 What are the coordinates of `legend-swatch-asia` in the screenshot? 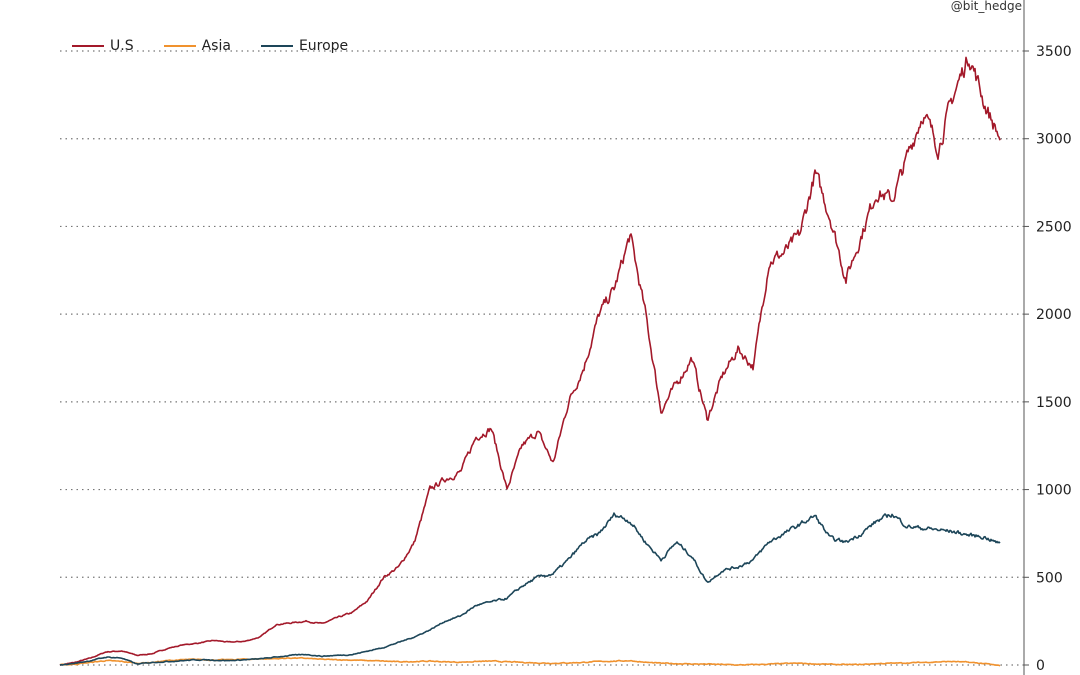 It's located at (179, 46).